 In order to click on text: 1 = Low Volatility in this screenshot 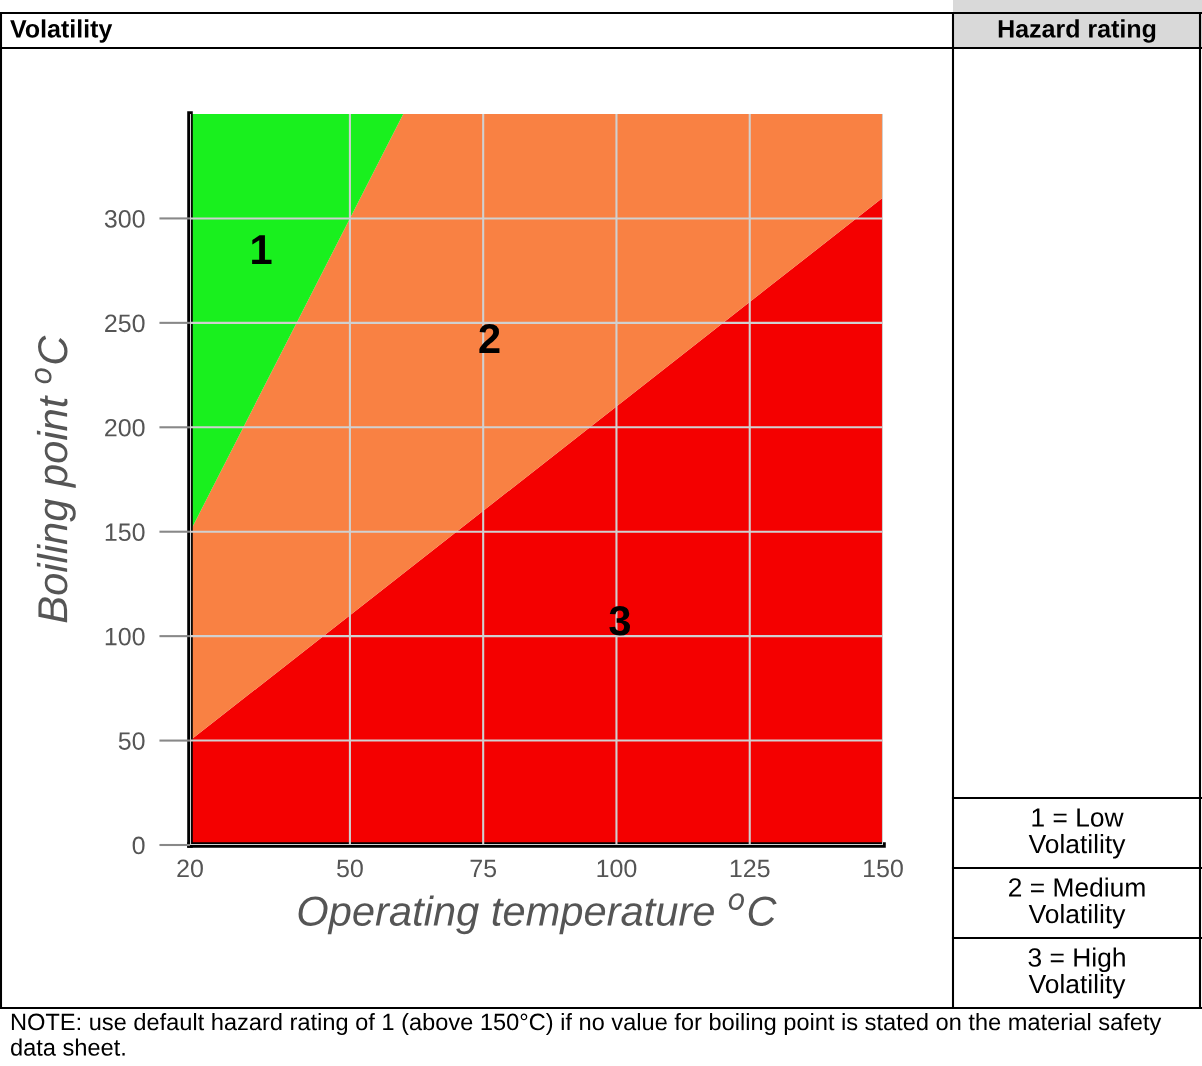, I will do `click(1077, 833)`.